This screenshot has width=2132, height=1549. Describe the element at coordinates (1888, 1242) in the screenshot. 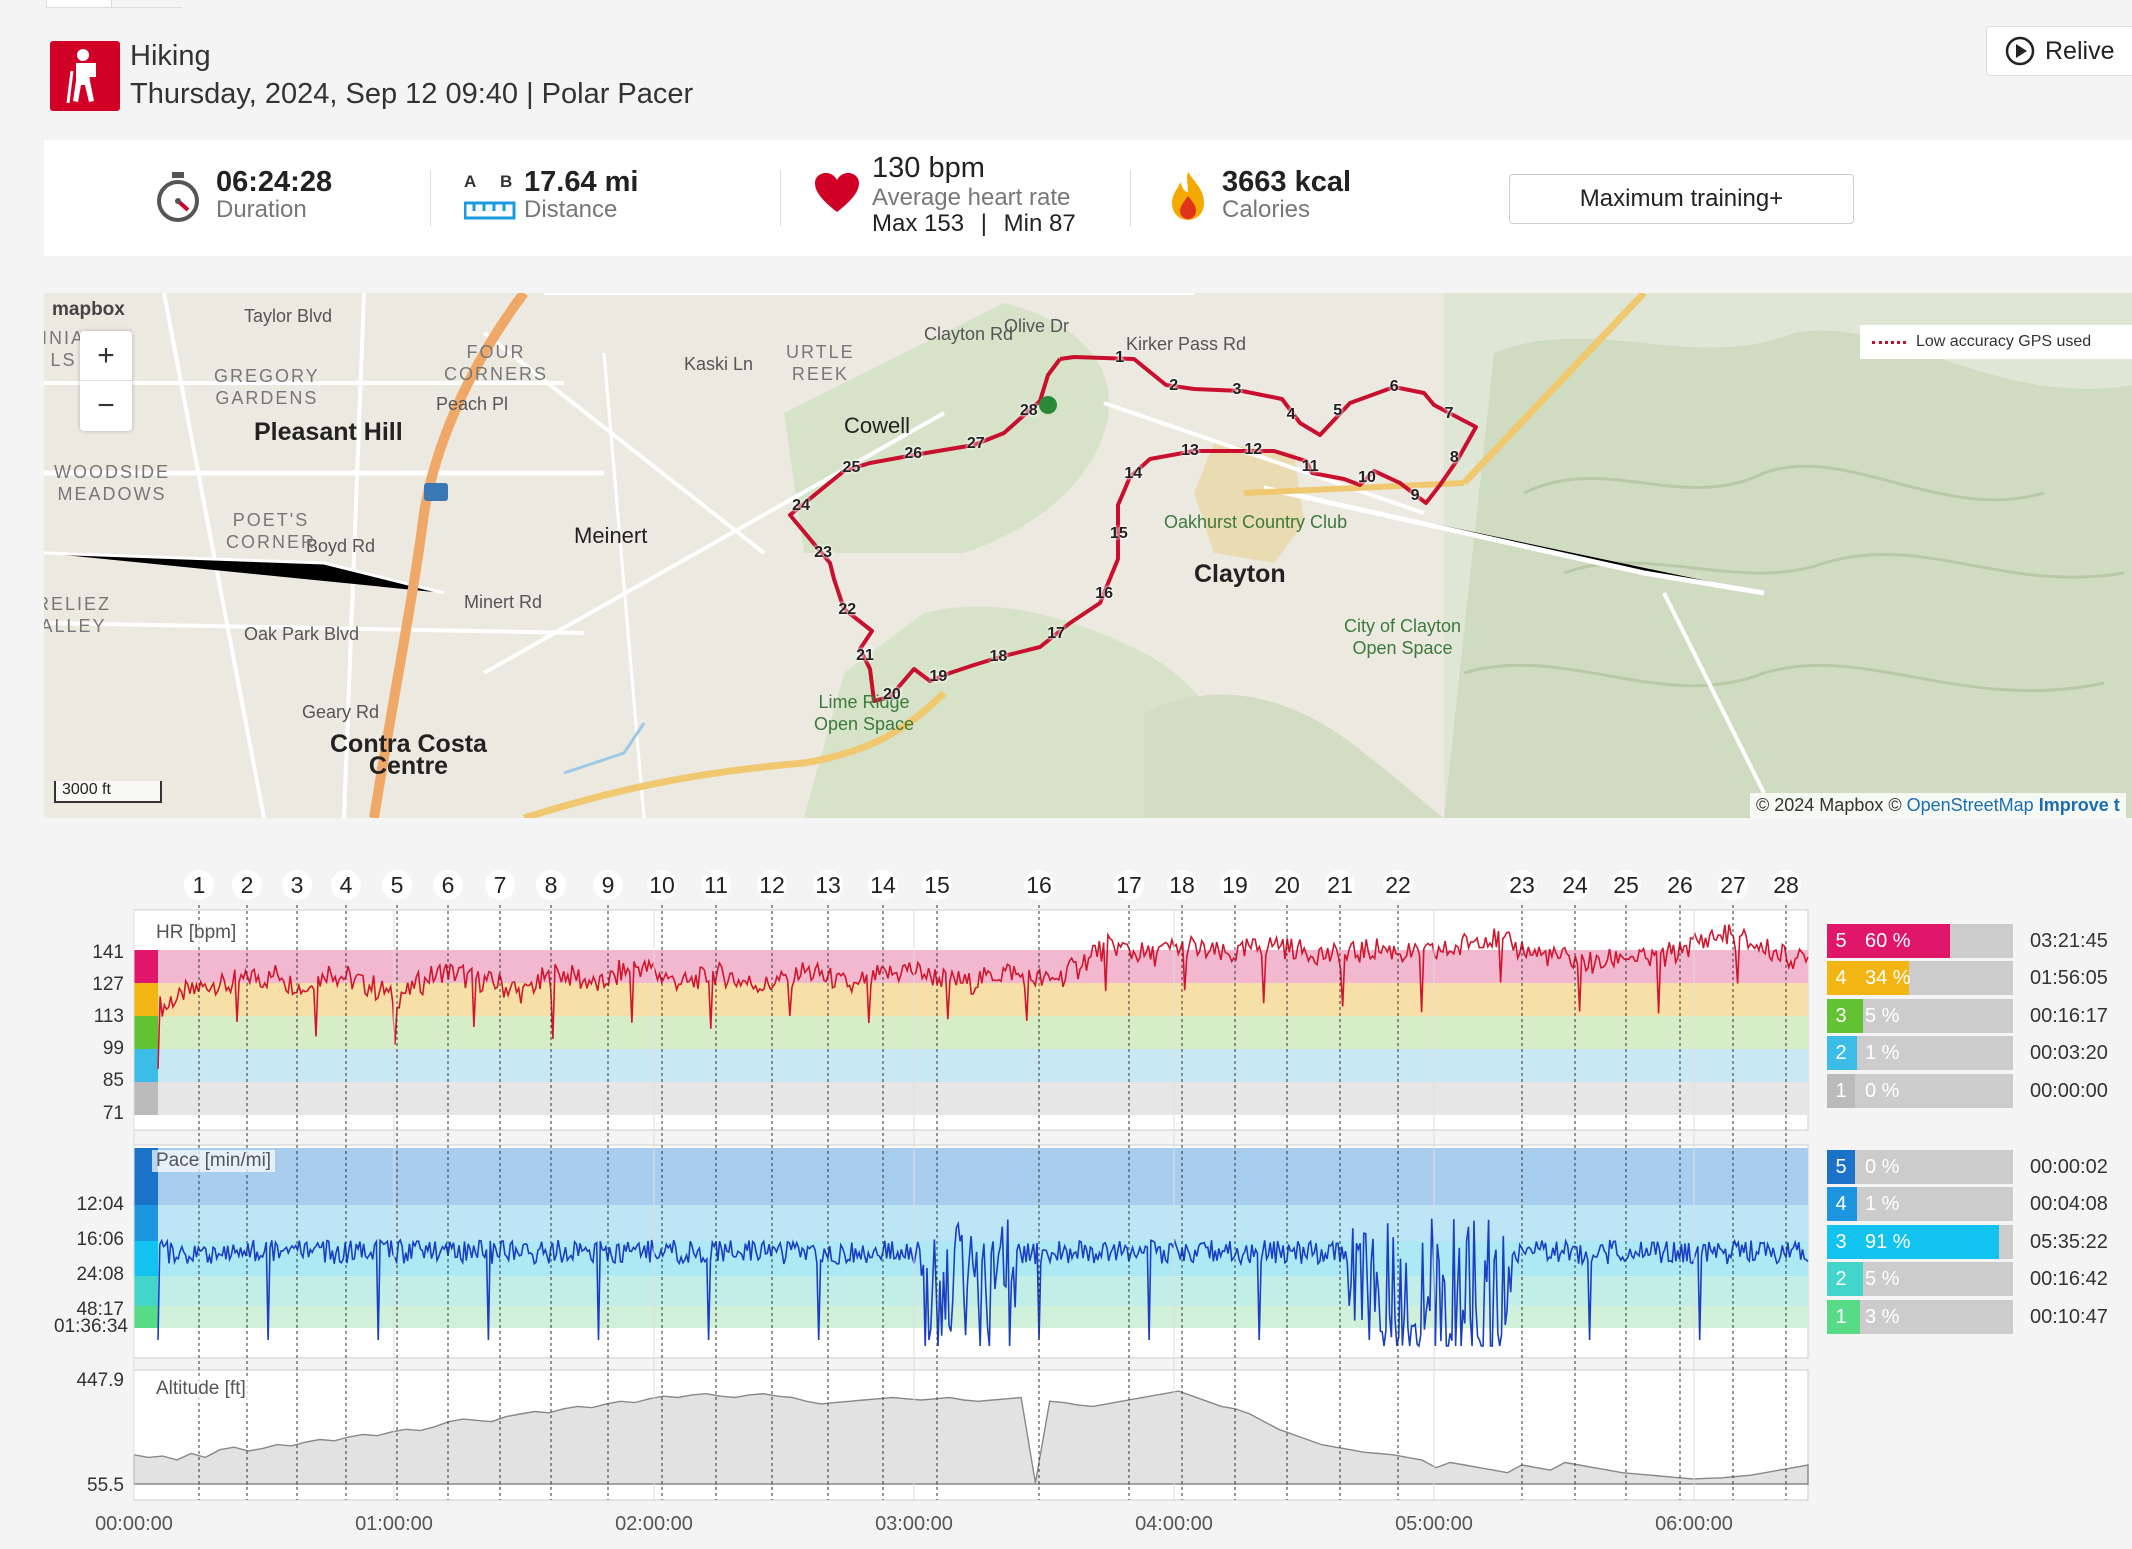

I see `zone-percent: 91 %` at that location.